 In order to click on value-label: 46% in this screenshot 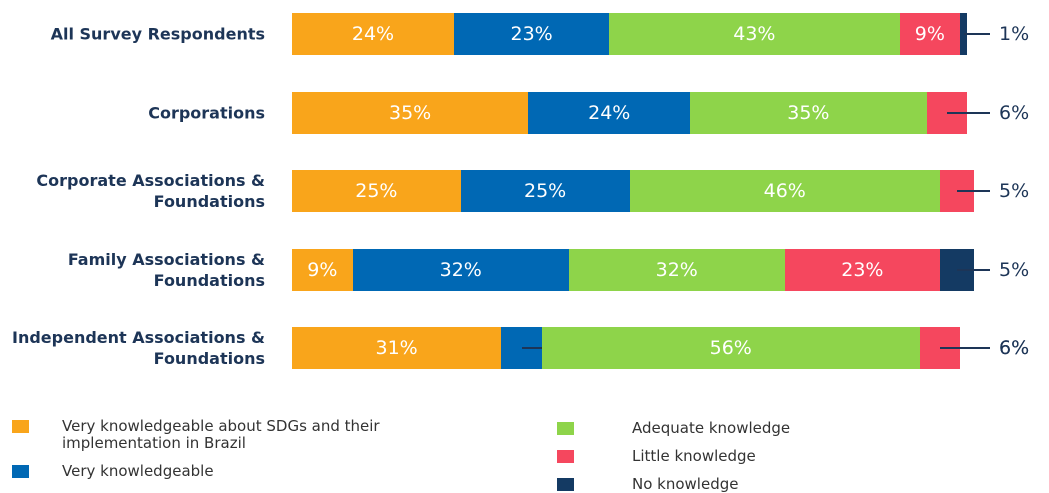, I will do `click(784, 191)`.